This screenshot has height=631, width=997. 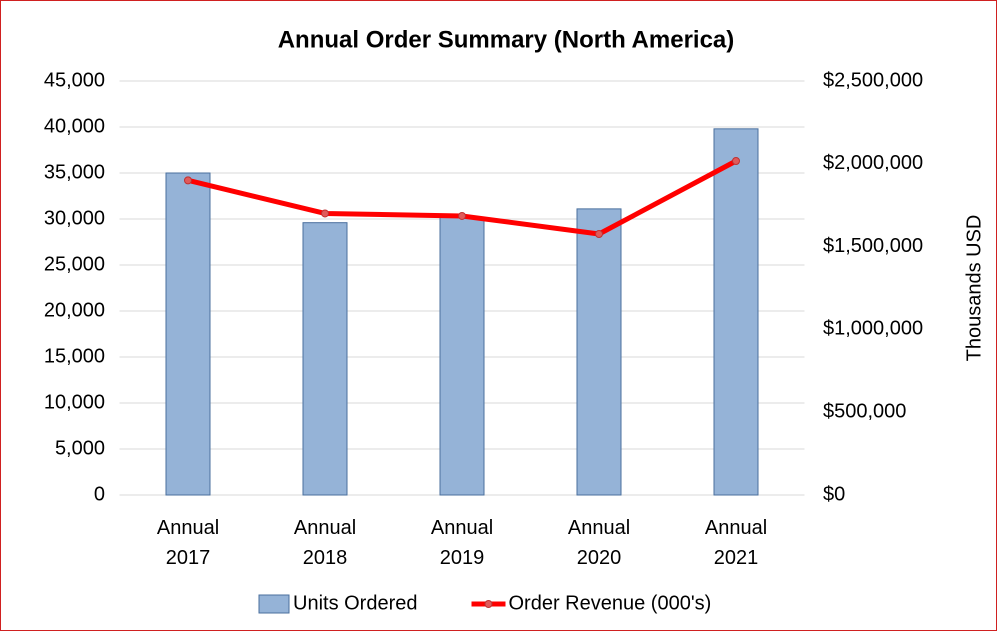 I want to click on legend-marker, so click(x=488, y=604).